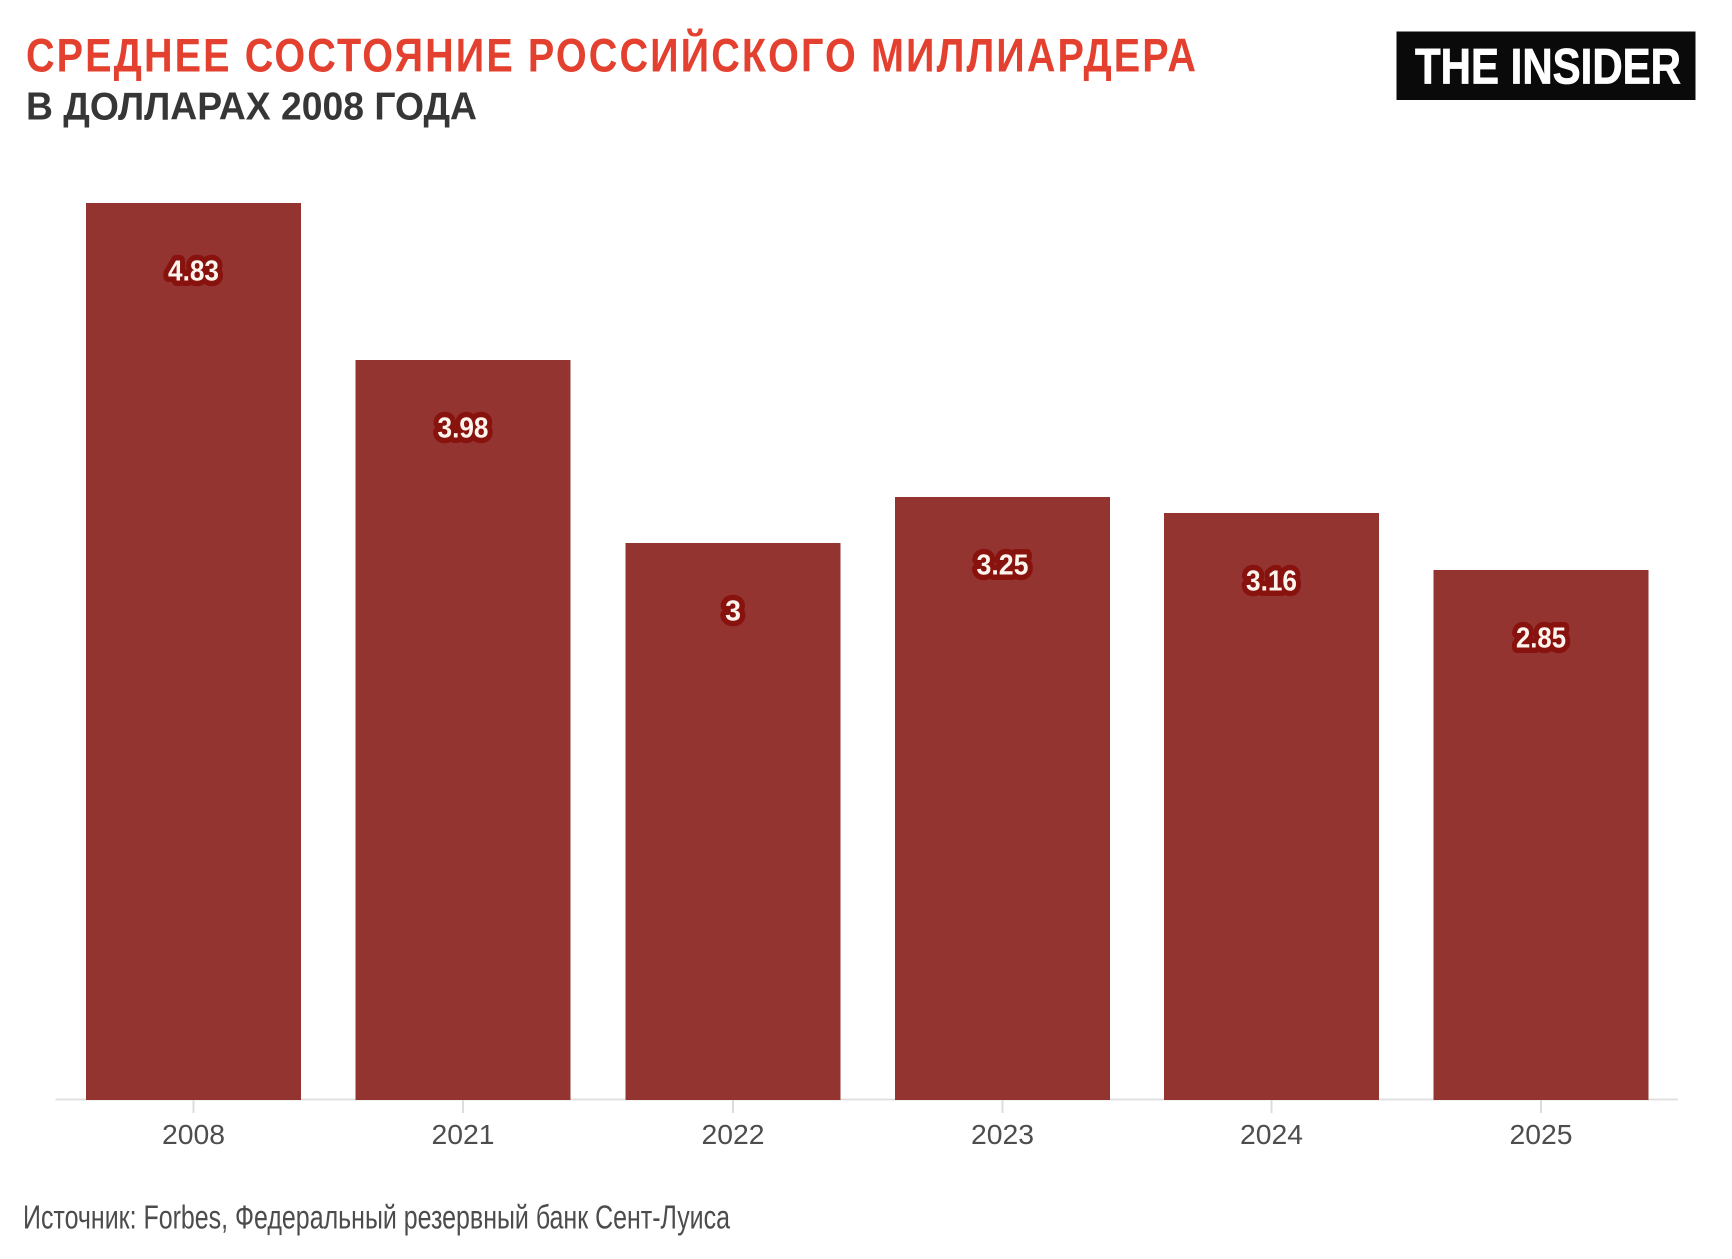 The height and width of the screenshot is (1259, 1732). I want to click on svg-text: 2025, so click(1541, 1134).